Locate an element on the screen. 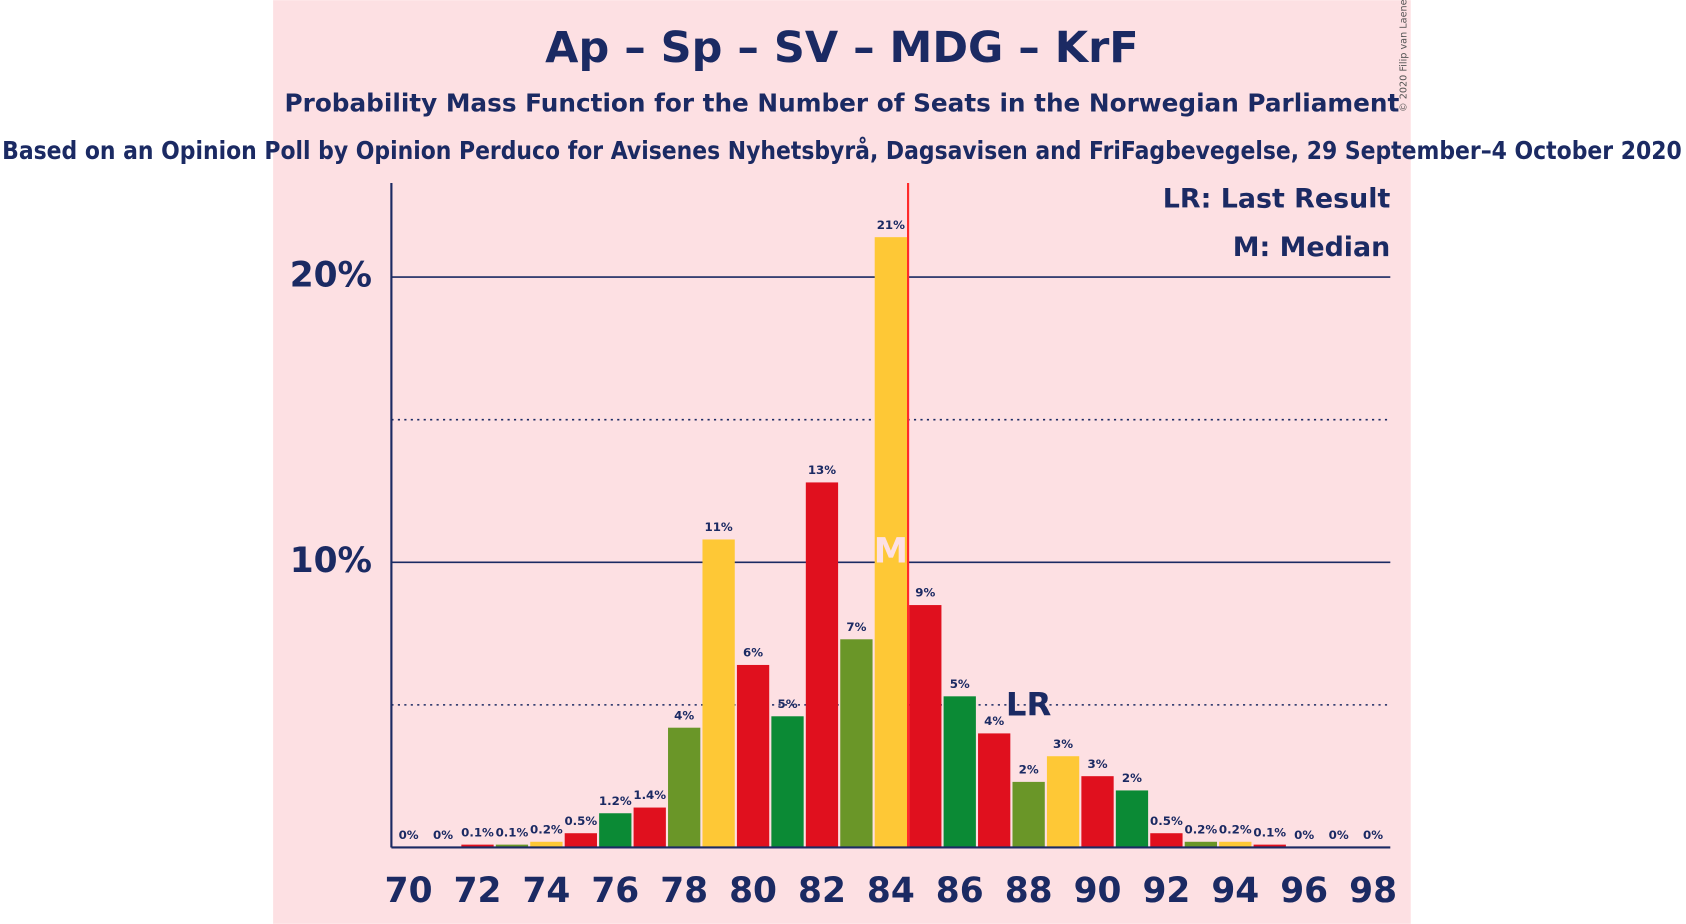  x-tick-label: 84 is located at coordinates (891, 891).